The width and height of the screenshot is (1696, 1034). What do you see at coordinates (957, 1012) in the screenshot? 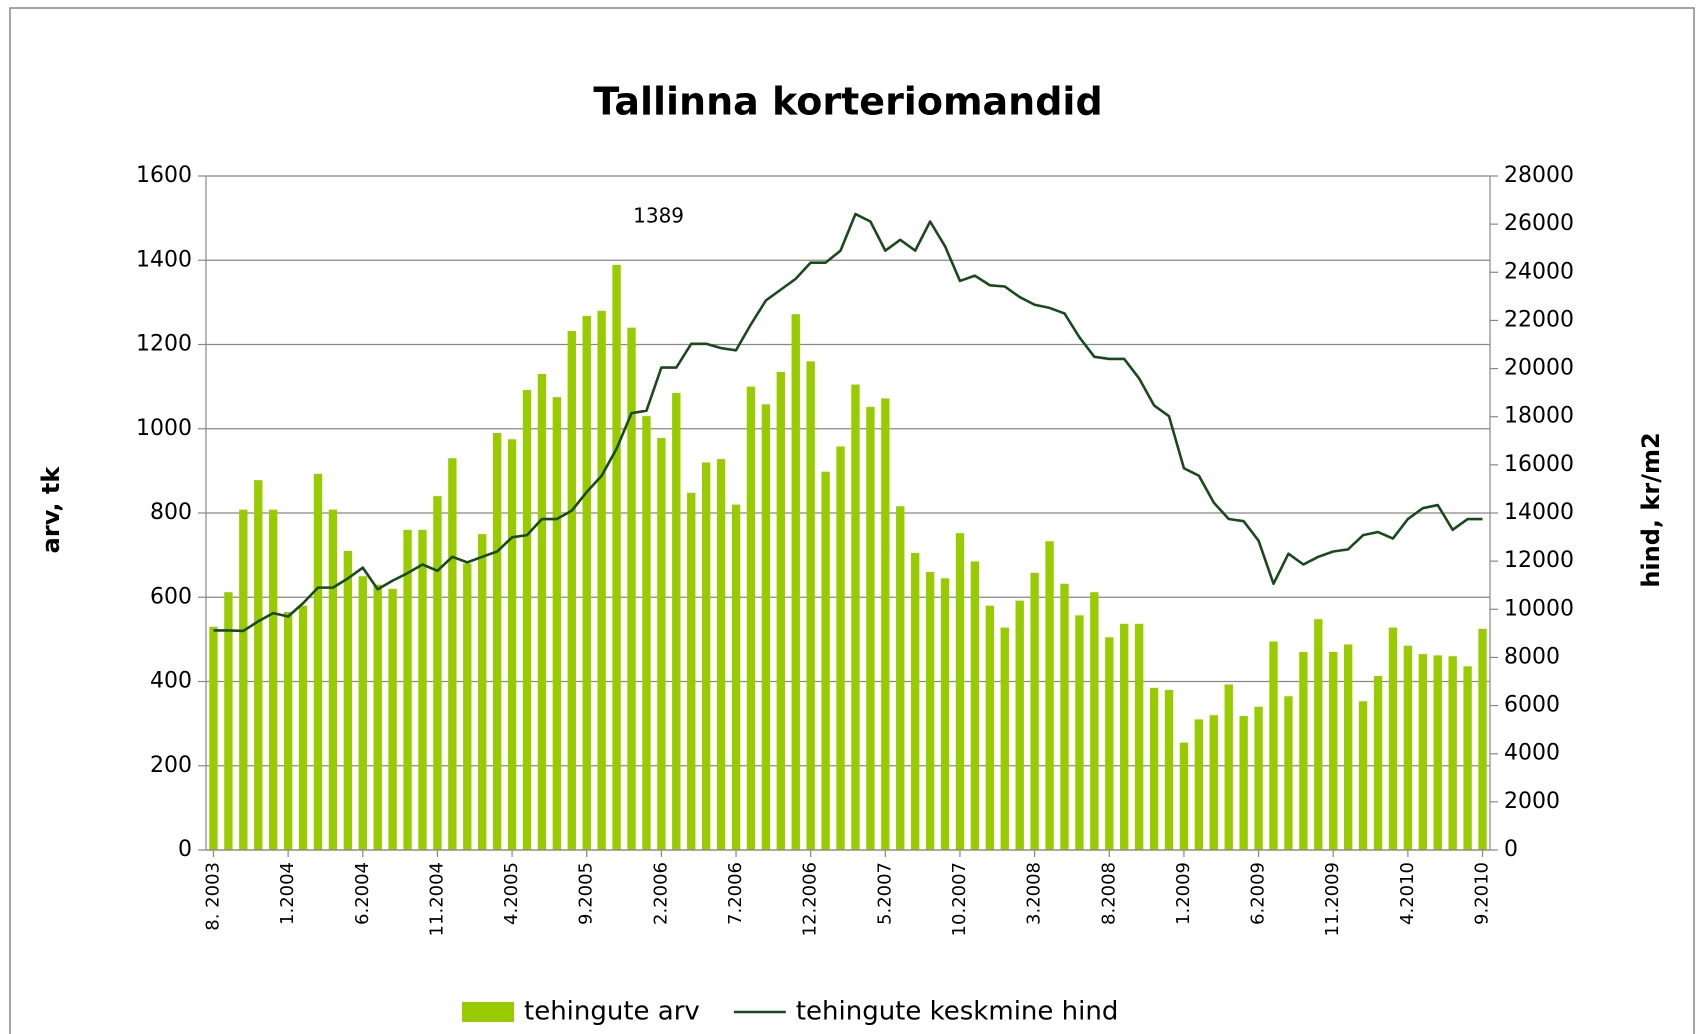
I see `legend-label: tehingute keskmine hind` at bounding box center [957, 1012].